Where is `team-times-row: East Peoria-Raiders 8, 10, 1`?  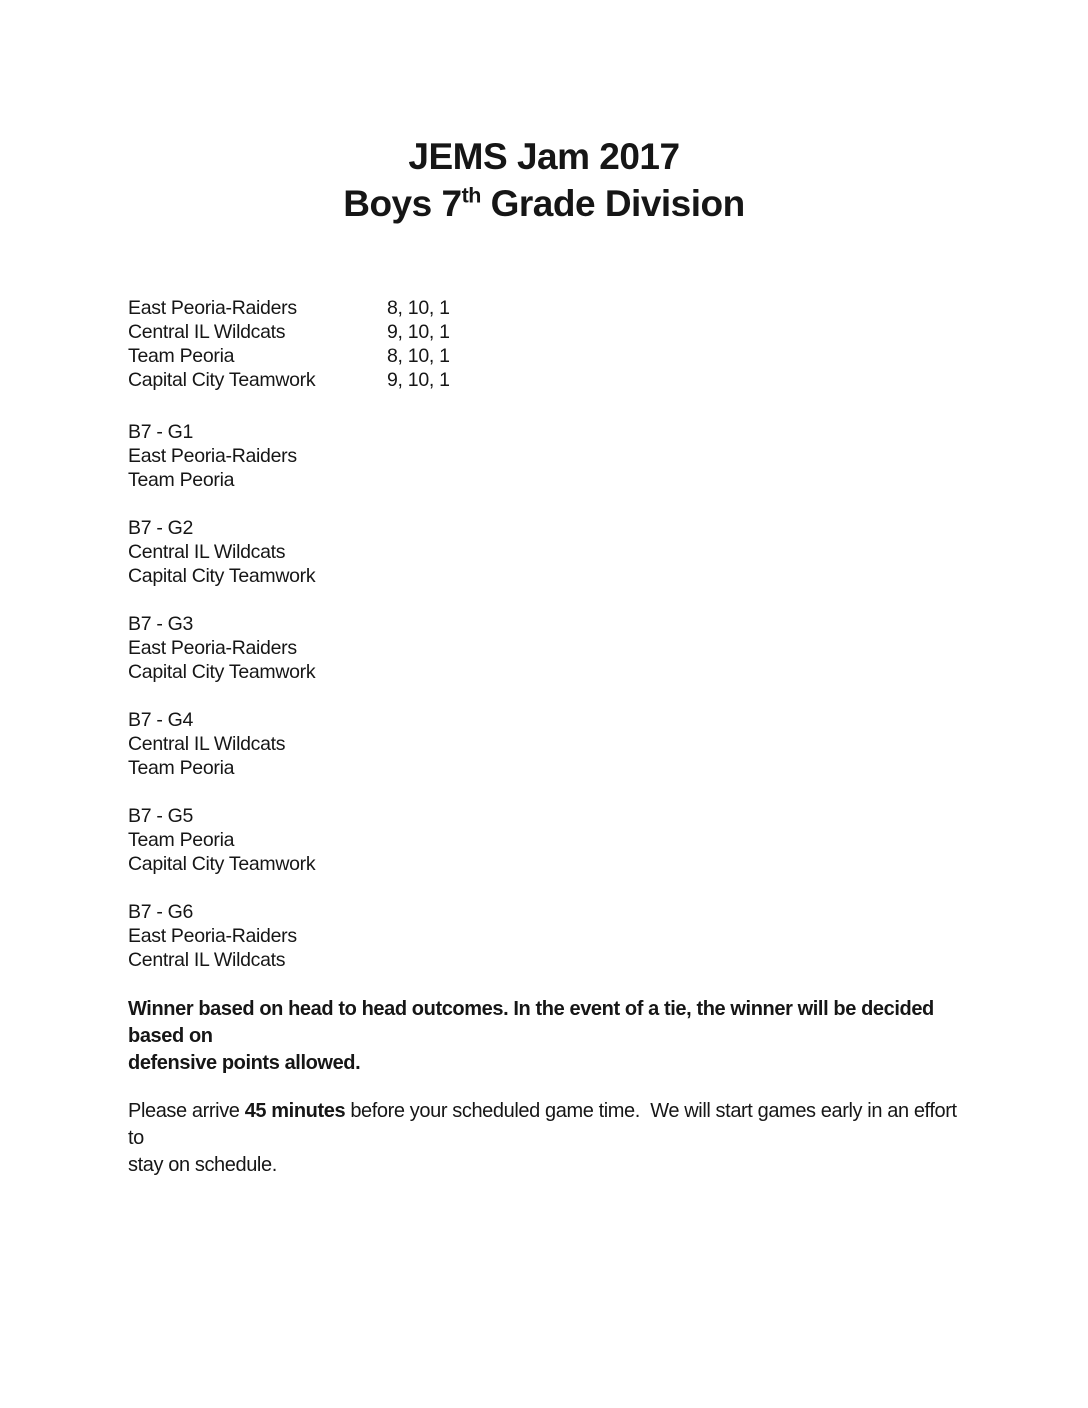 team-times-row: East Peoria-Raiders 8, 10, 1 is located at coordinates (544, 308).